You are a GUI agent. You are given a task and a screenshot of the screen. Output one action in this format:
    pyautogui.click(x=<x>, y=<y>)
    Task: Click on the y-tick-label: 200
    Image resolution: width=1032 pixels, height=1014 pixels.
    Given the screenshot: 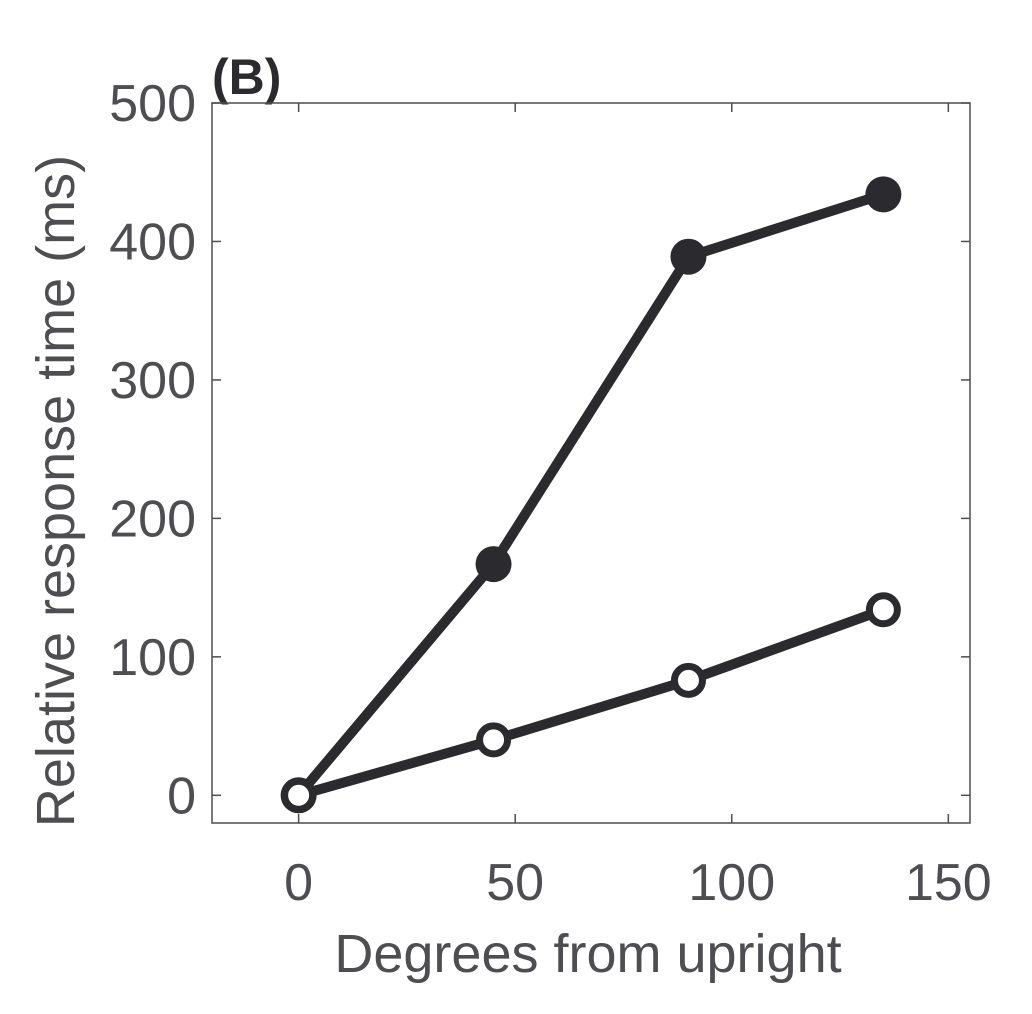 What is the action you would take?
    pyautogui.click(x=152, y=519)
    